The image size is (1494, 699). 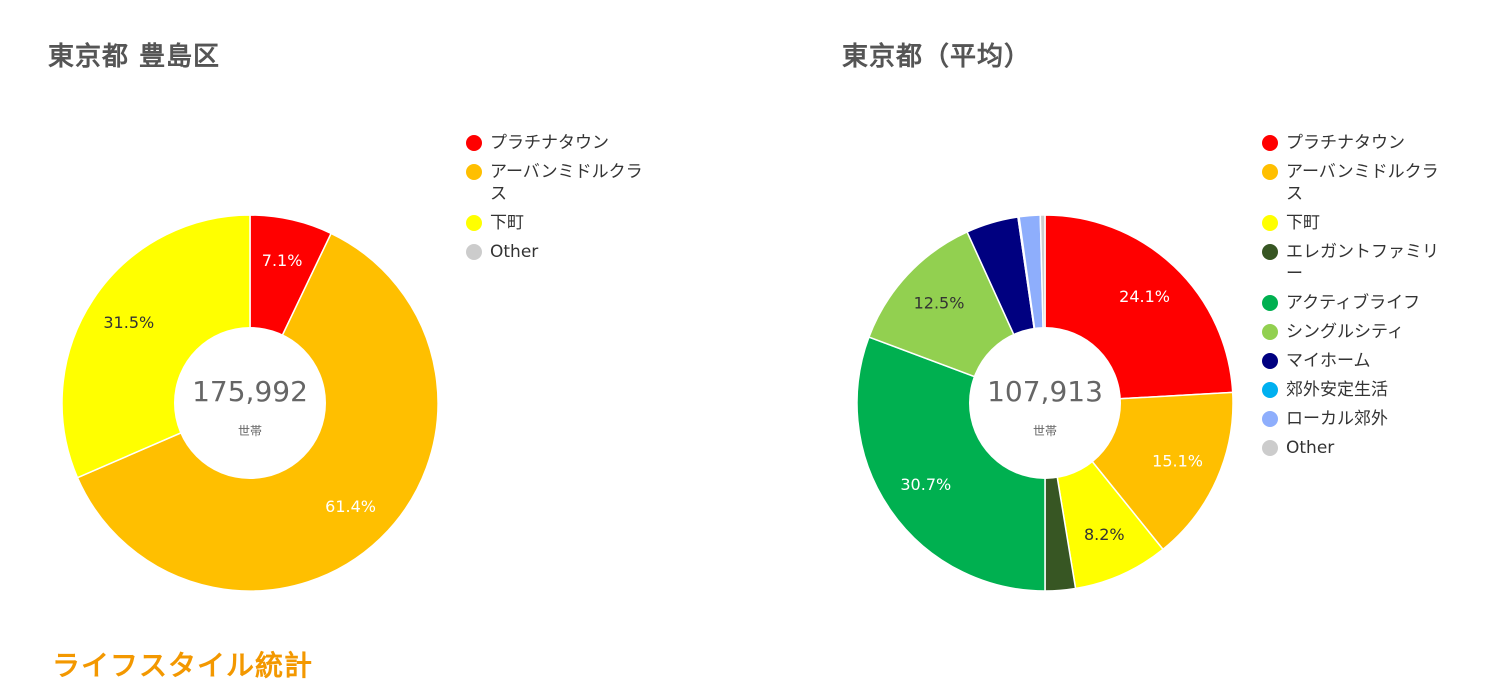 What do you see at coordinates (128, 322) in the screenshot?
I see `slice-label-toshima-2: 31.5%` at bounding box center [128, 322].